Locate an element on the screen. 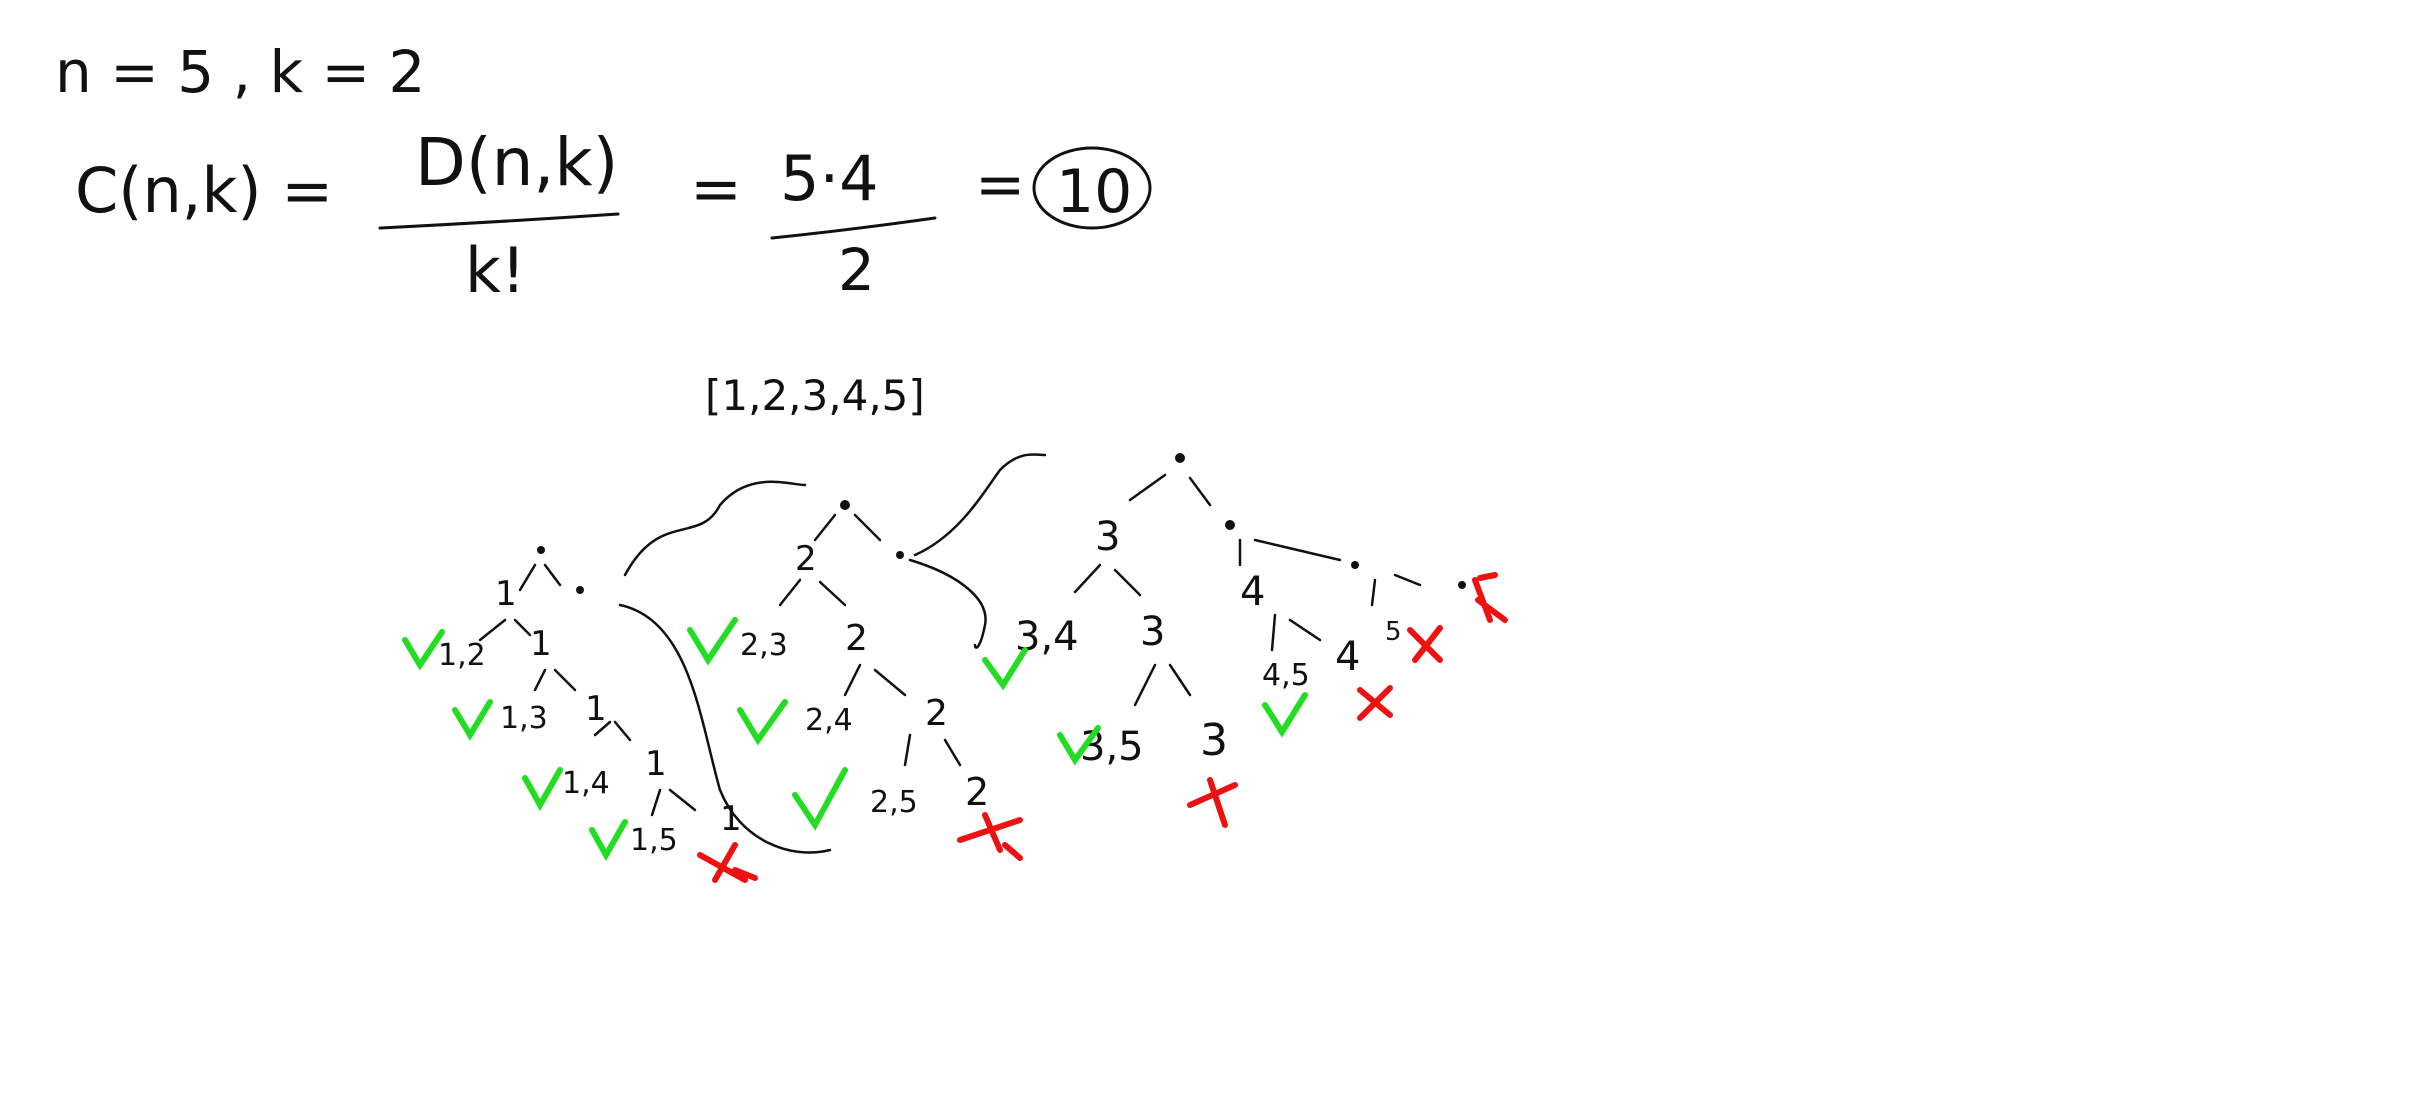  pair-label: 2,4 is located at coordinates (829, 720).